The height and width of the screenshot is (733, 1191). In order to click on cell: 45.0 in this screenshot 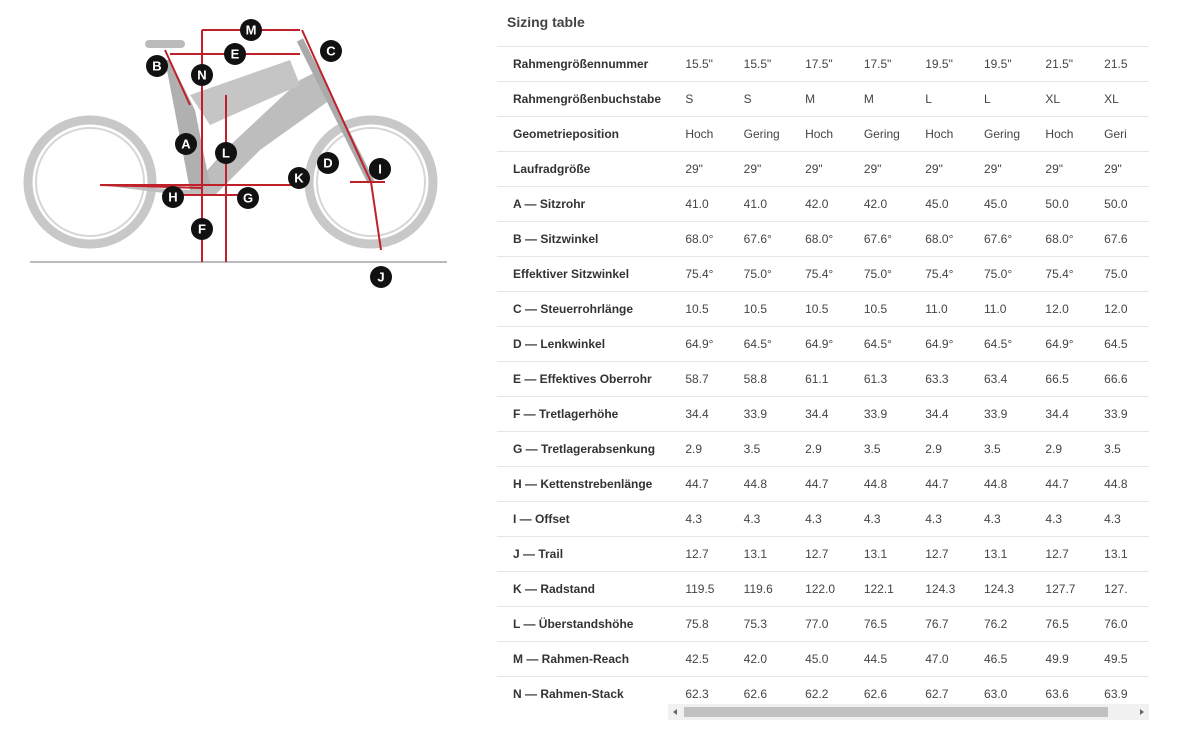, I will do `click(943, 204)`.